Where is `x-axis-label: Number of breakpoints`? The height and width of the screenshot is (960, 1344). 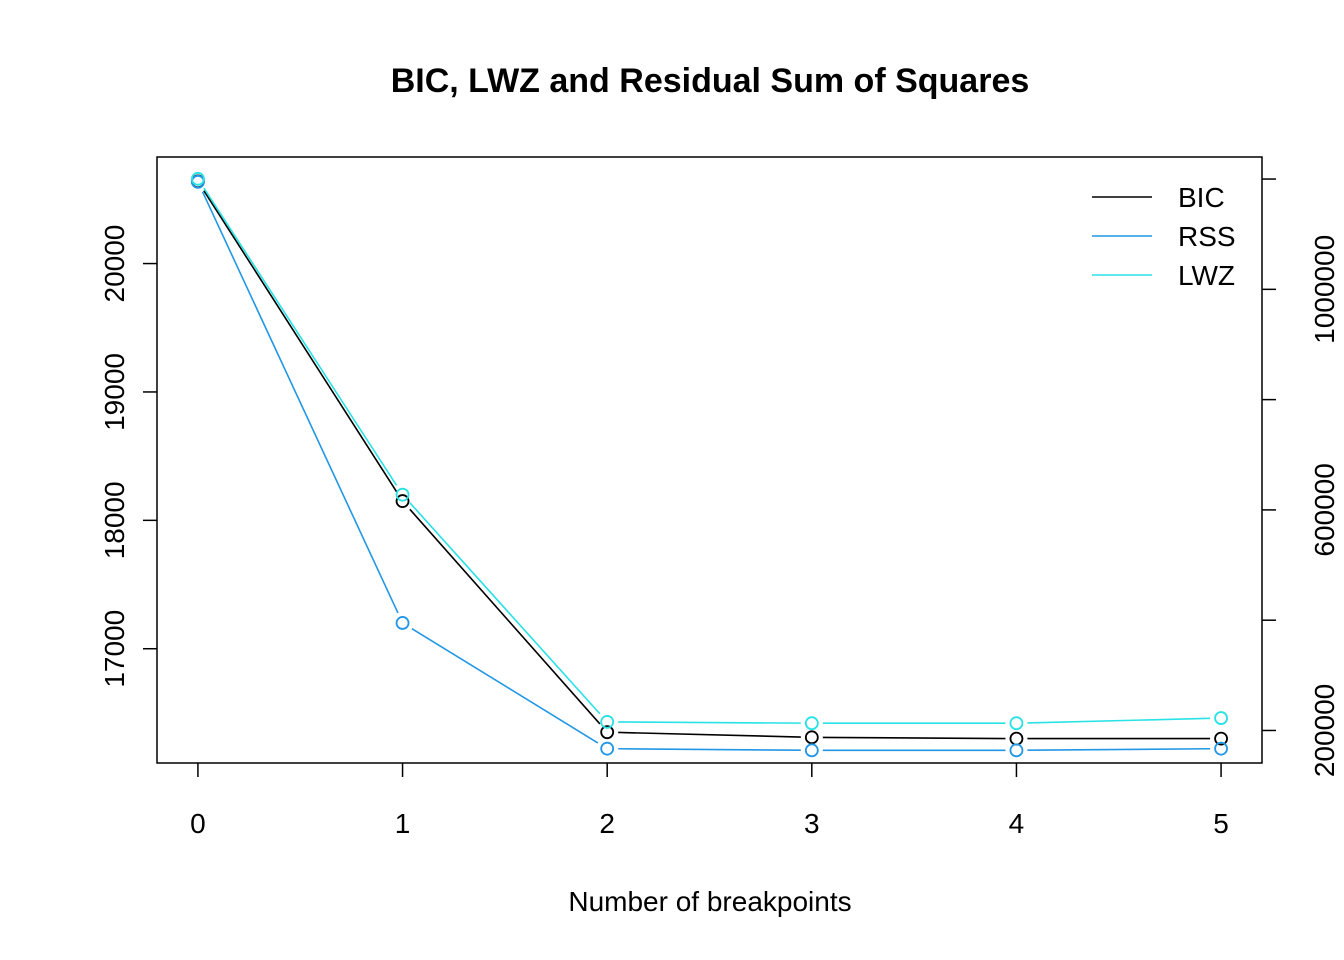 x-axis-label: Number of breakpoints is located at coordinates (709, 901).